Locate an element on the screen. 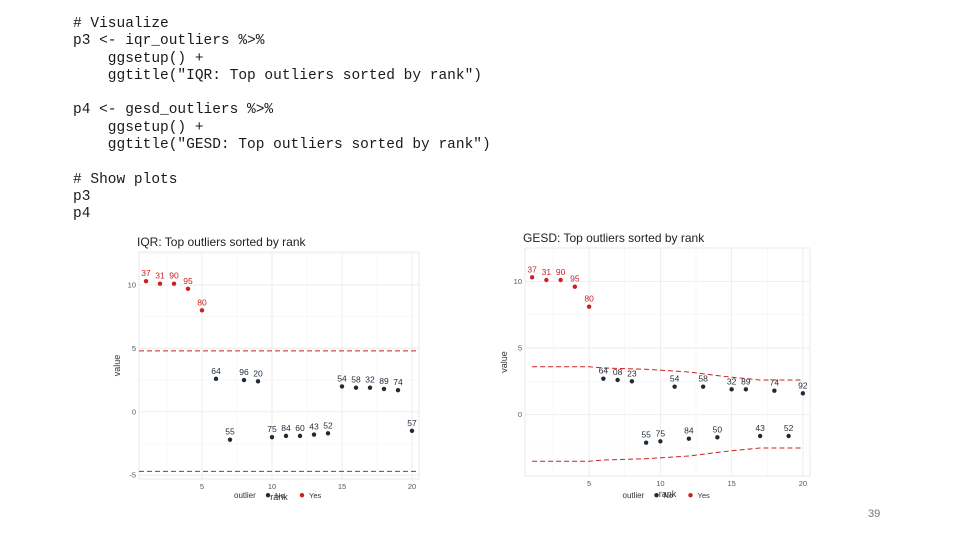 The image size is (960, 540). code-line: p3 is located at coordinates (82, 196).